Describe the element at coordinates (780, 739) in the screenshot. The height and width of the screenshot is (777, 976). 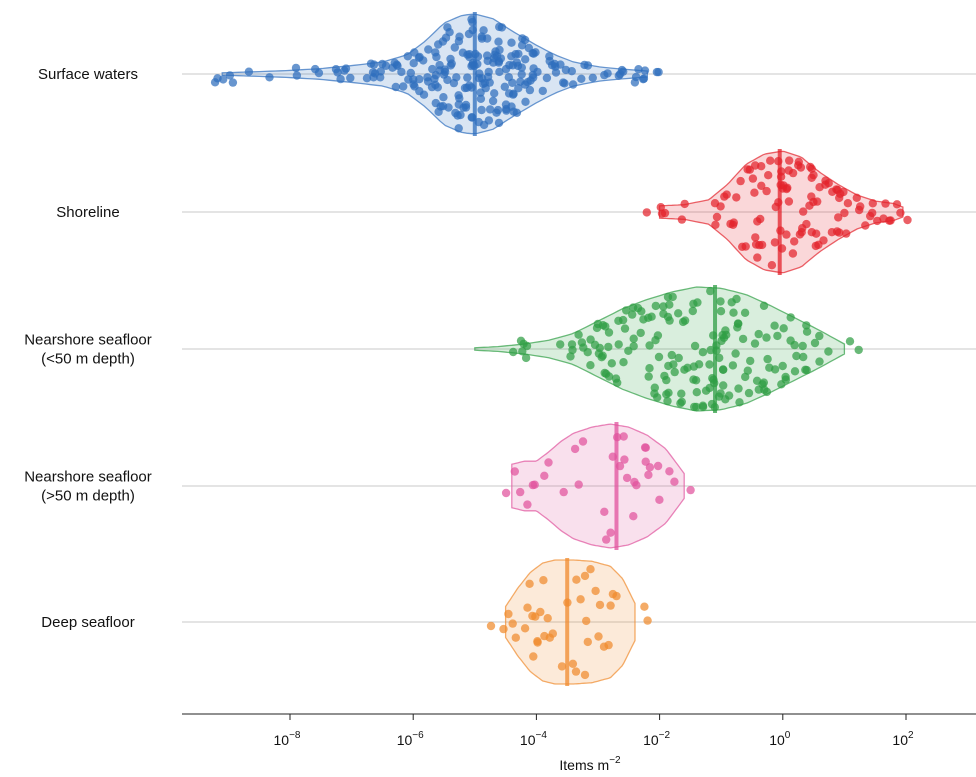
I see `x-tick-label: 100` at that location.